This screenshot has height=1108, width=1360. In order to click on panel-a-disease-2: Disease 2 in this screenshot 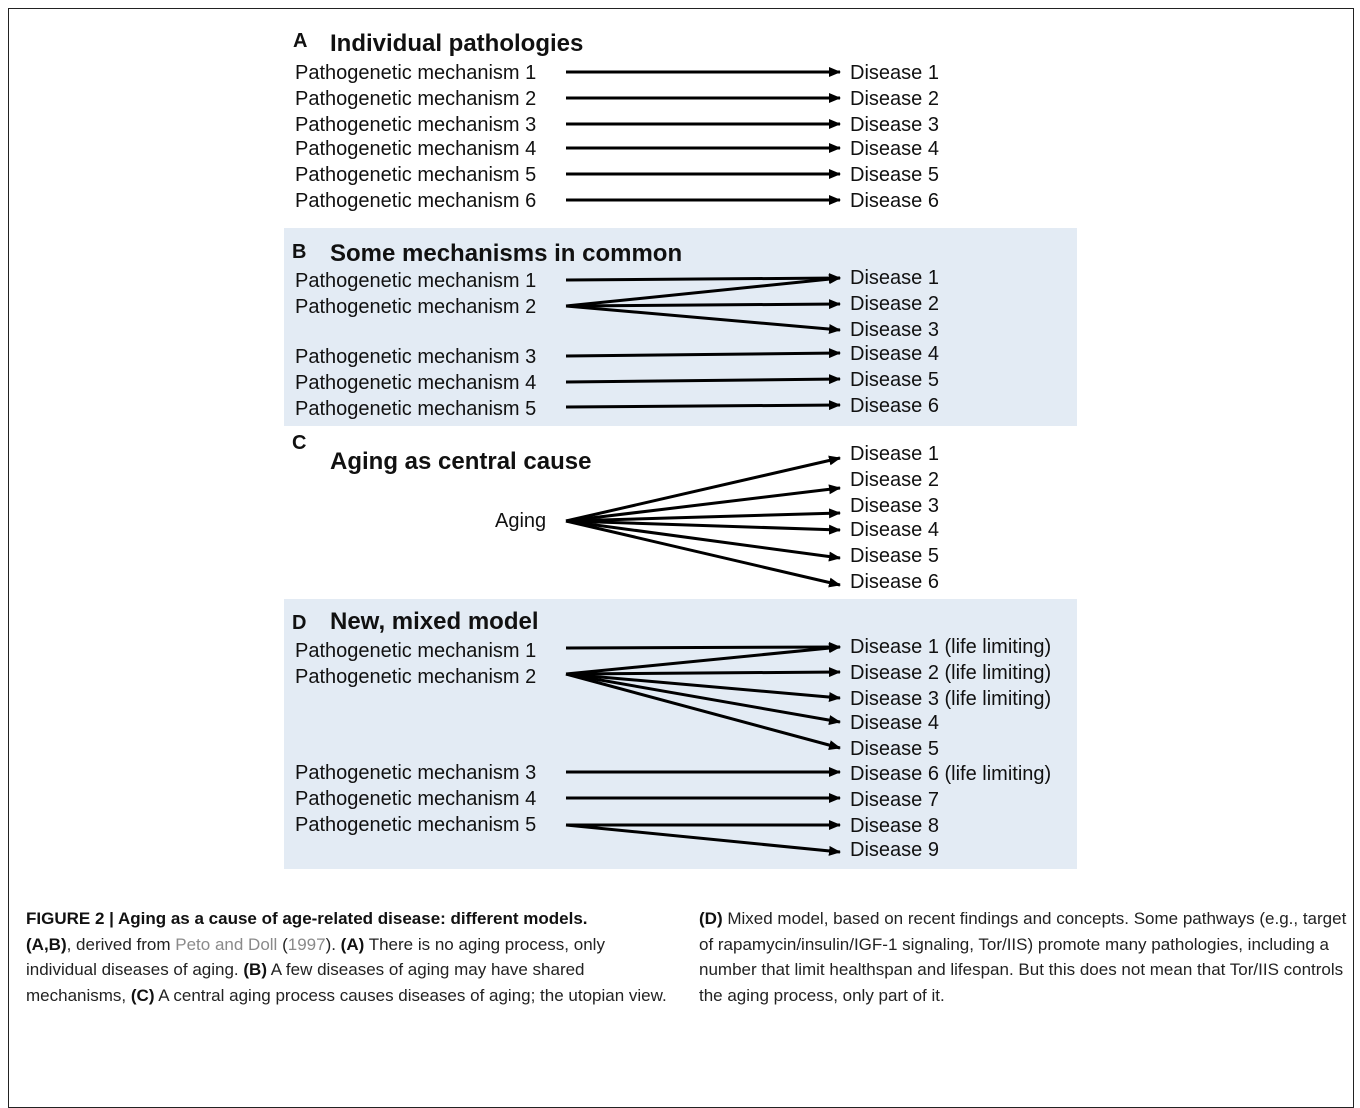, I will do `click(894, 99)`.